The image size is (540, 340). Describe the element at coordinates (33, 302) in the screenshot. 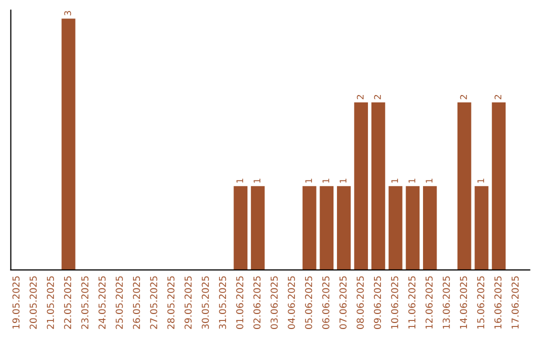

I see `x-tick-label: 20.05.2025` at that location.